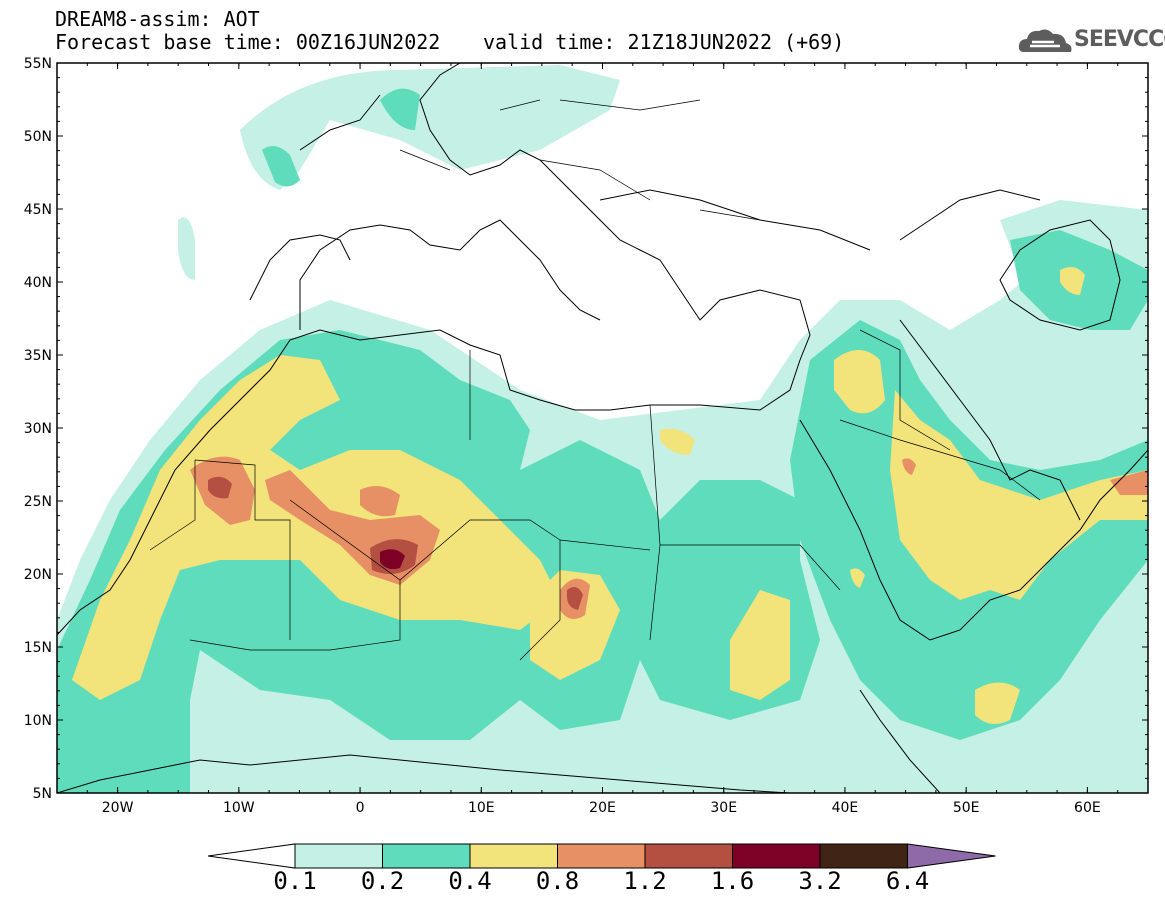 This screenshot has height=905, width=1165. Describe the element at coordinates (382, 881) in the screenshot. I see `colorbar-label: 0.2` at that location.